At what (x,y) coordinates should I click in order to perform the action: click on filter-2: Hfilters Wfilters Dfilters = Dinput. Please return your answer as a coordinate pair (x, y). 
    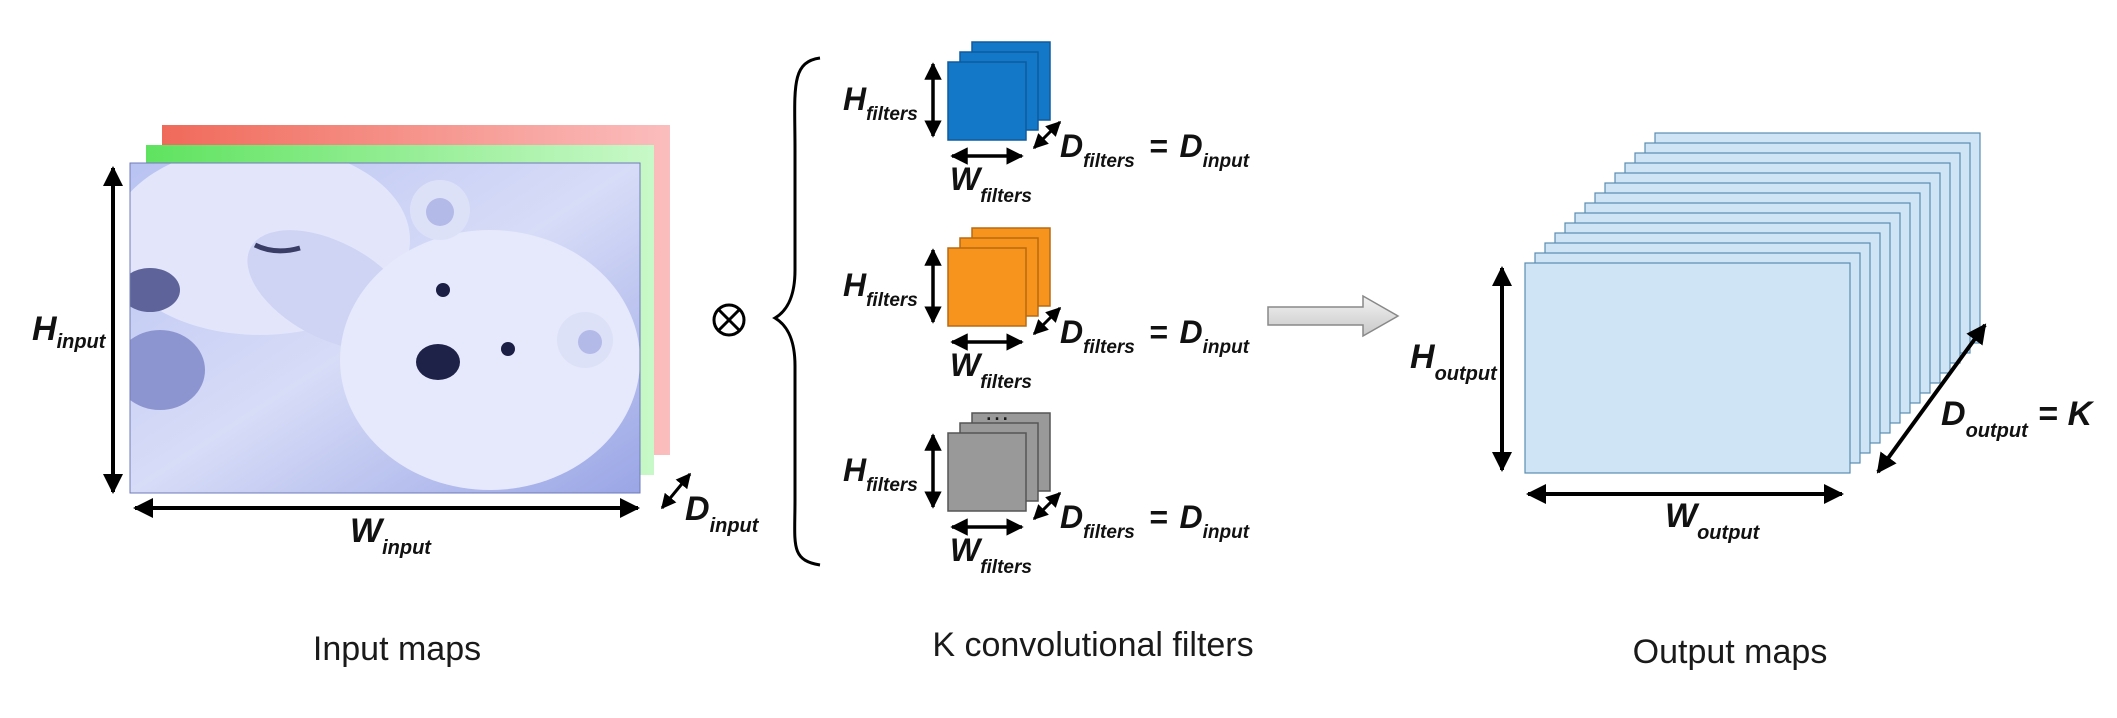
    Looking at the image, I should click on (1046, 310).